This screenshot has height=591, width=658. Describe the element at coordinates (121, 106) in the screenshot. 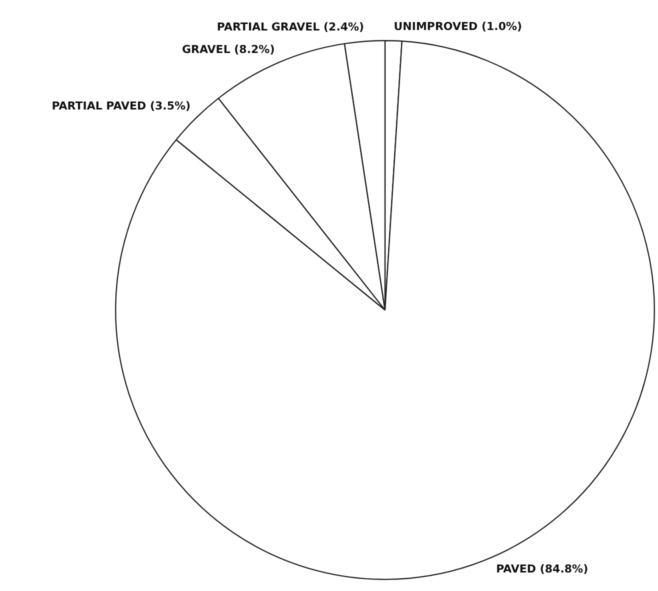

I see `slice-label: PARTIAL PAVED (3.5%)` at that location.